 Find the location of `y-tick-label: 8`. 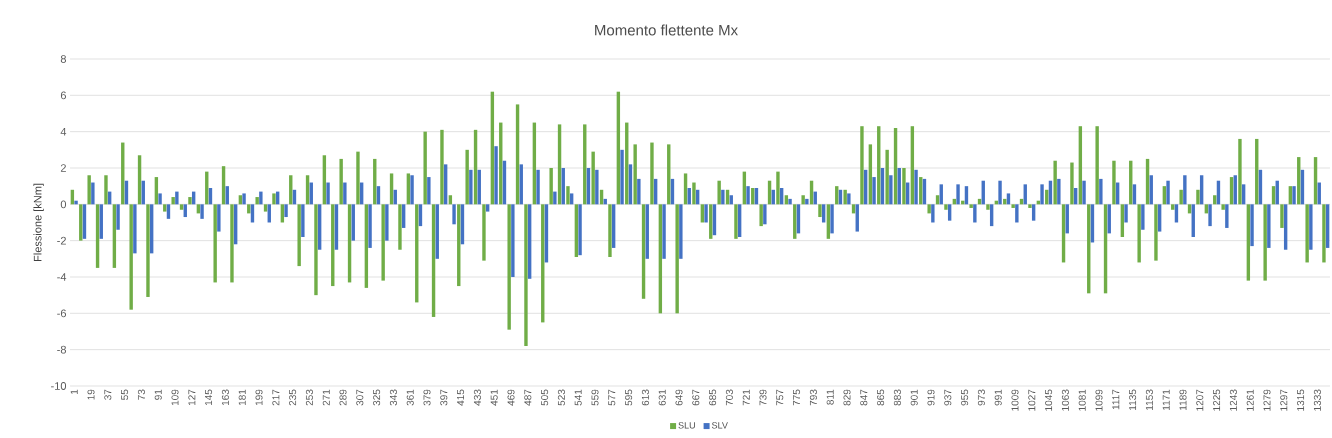

y-tick-label: 8 is located at coordinates (63, 59).